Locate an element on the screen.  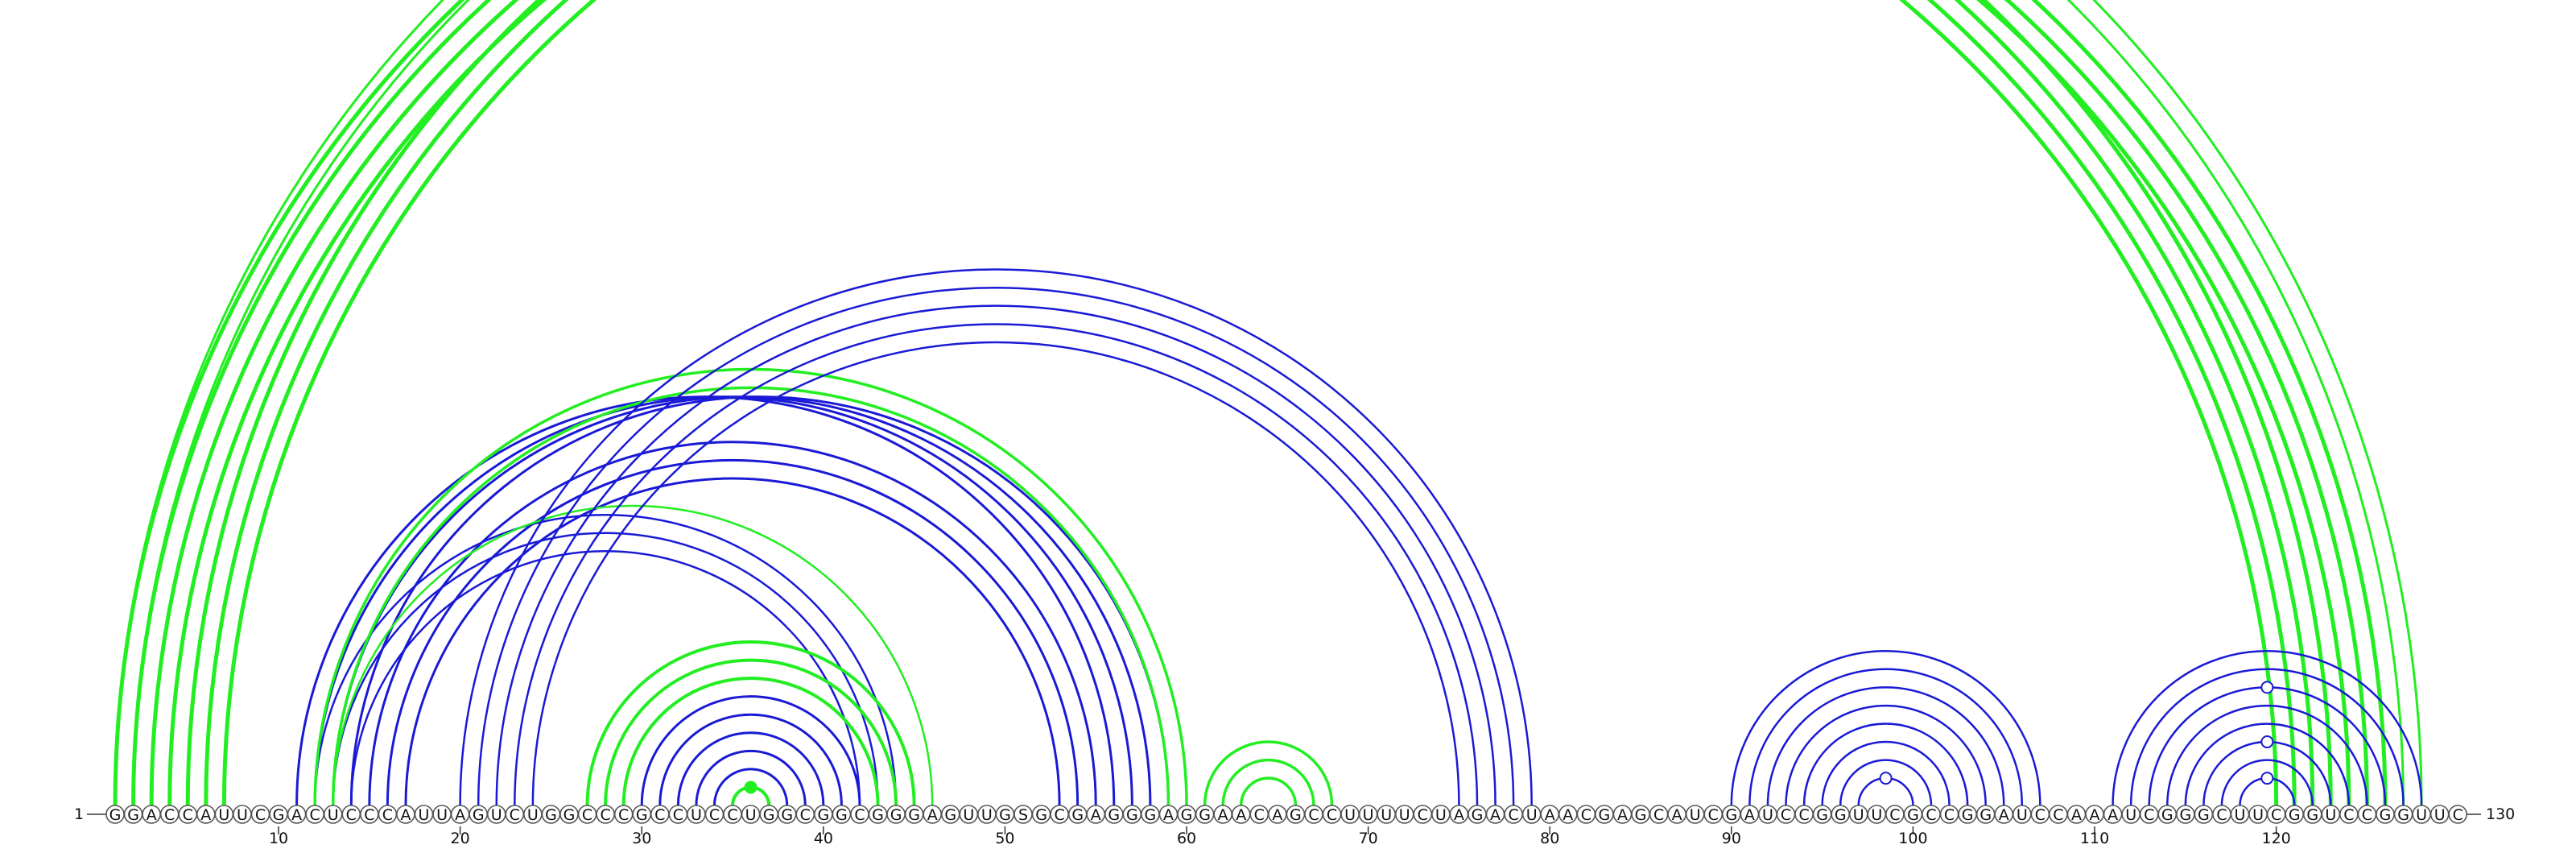
position-axis: 10 20 30 40 50 60 70 80 90 100 110 120 is located at coordinates (1280, 837).